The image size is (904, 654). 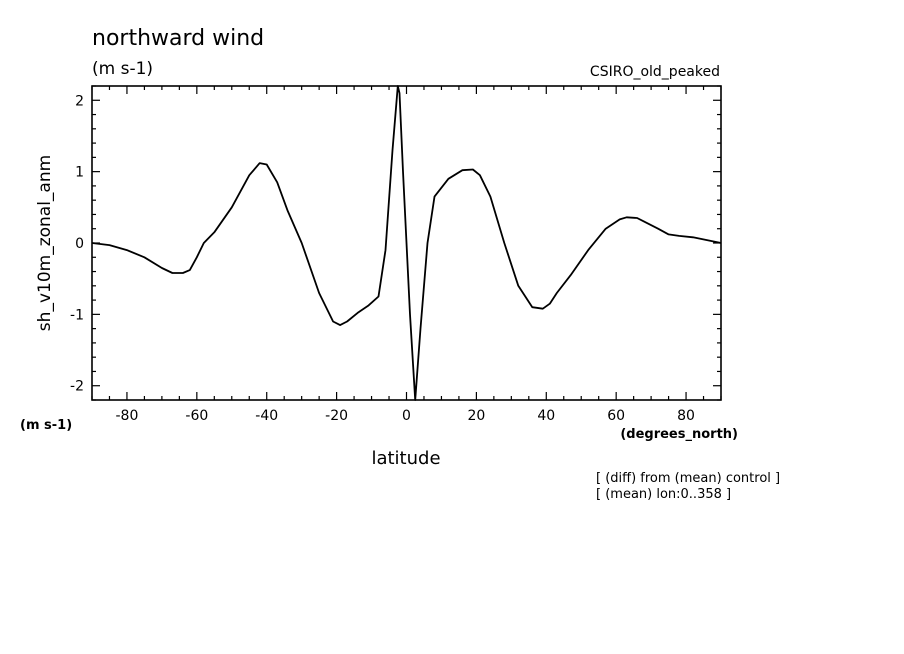 I want to click on x-tick-label: 20, so click(x=476, y=416).